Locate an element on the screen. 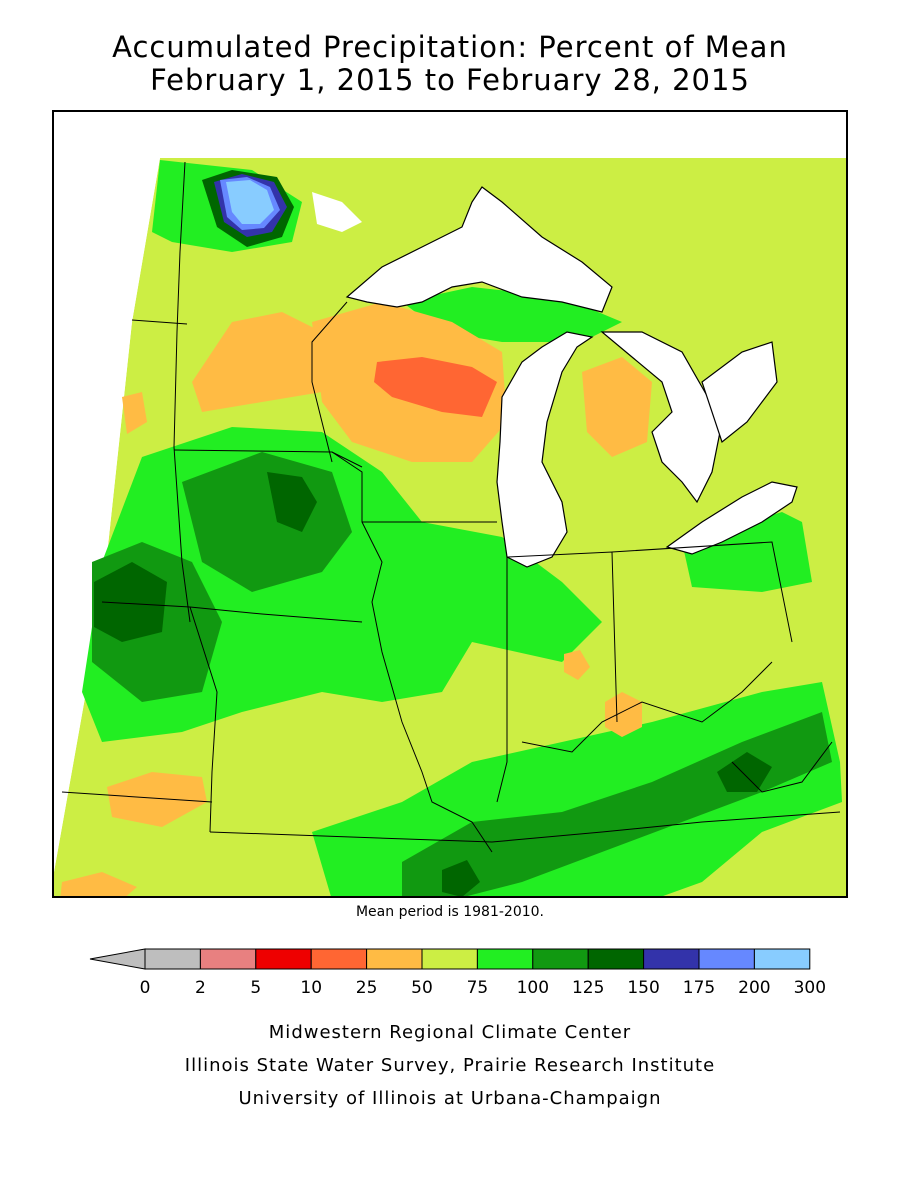  legend-color-boxes is located at coordinates (477, 959).